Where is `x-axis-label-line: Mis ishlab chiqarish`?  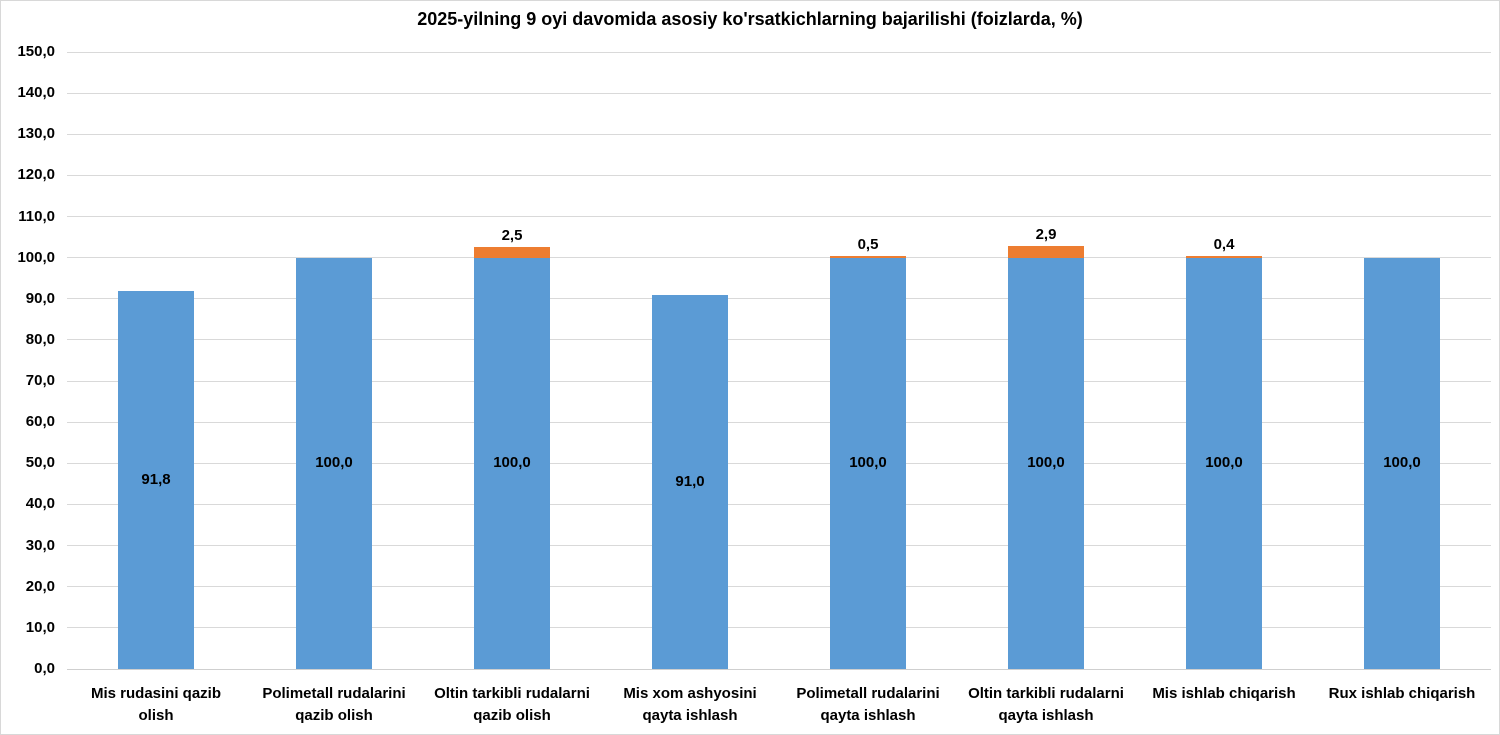 x-axis-label-line: Mis ishlab chiqarish is located at coordinates (1224, 693).